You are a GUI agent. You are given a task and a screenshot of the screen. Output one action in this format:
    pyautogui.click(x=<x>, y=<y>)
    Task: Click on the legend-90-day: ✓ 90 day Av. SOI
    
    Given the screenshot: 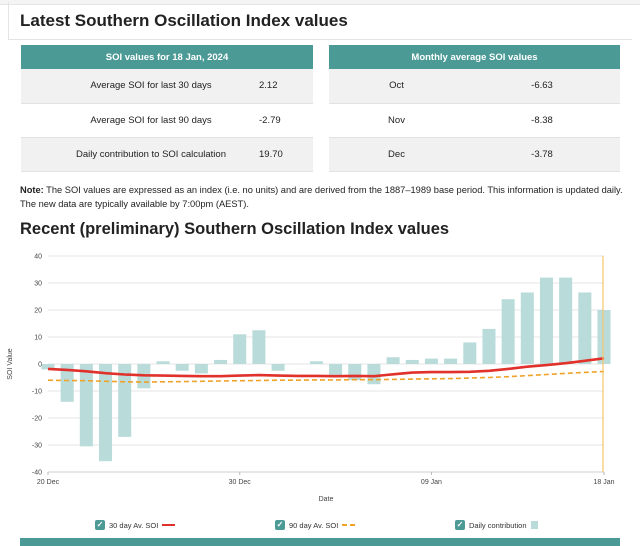 What is the action you would take?
    pyautogui.click(x=315, y=525)
    